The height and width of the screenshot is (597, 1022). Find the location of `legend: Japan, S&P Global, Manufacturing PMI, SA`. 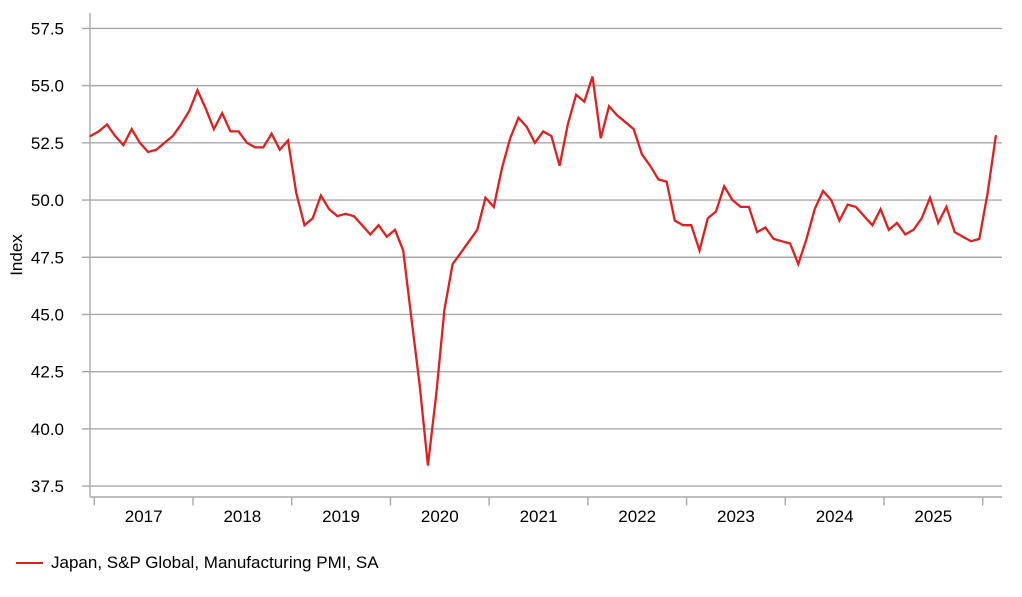

legend: Japan, S&P Global, Manufacturing PMI, SA is located at coordinates (197, 563).